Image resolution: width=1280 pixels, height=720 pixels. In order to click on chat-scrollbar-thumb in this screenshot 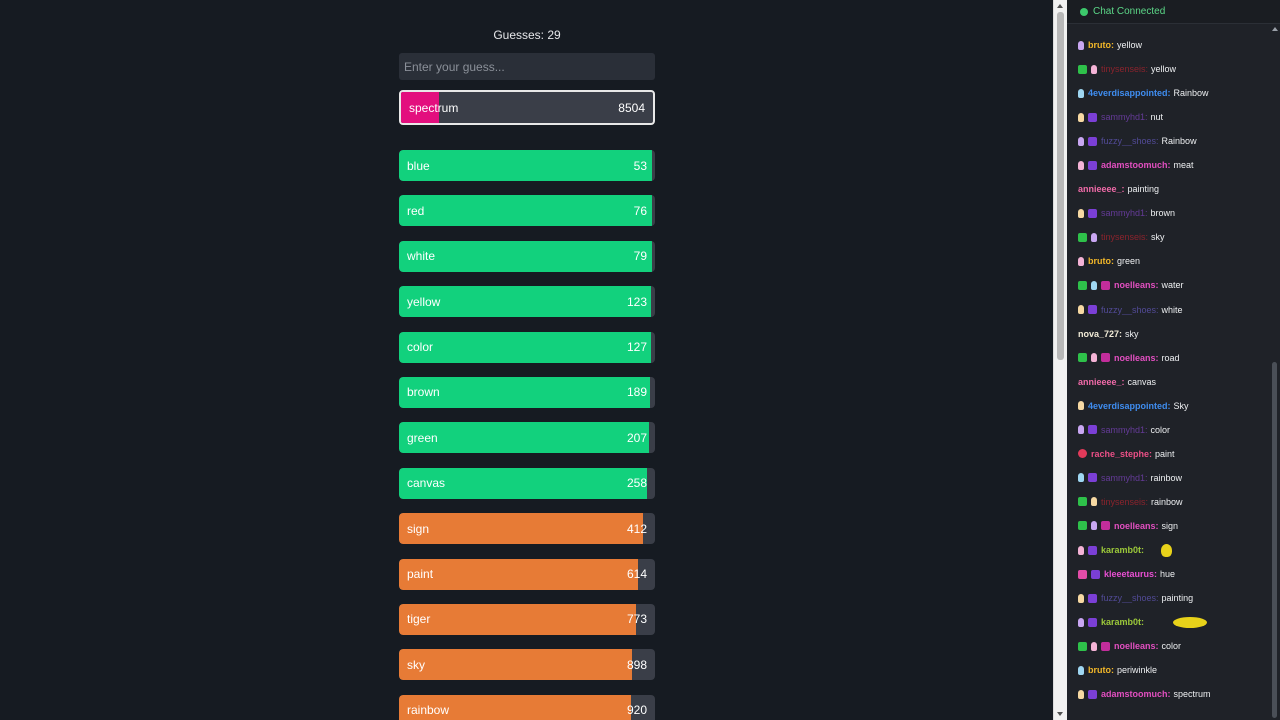, I will do `click(1274, 540)`.